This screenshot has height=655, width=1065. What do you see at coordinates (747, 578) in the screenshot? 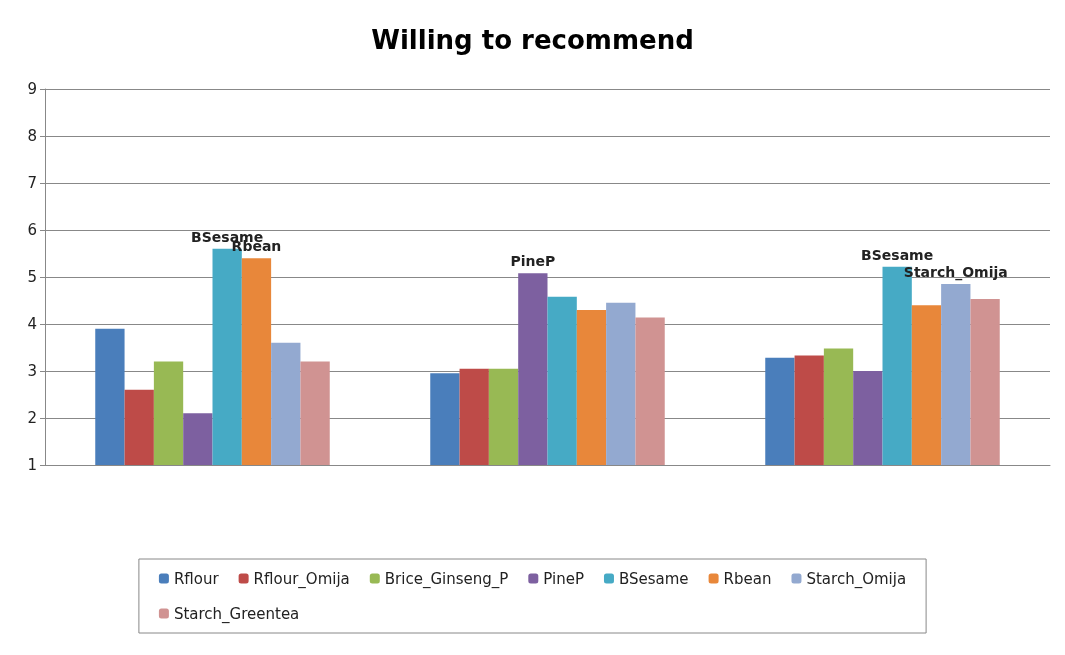
I see `legend-label: Rbean` at bounding box center [747, 578].